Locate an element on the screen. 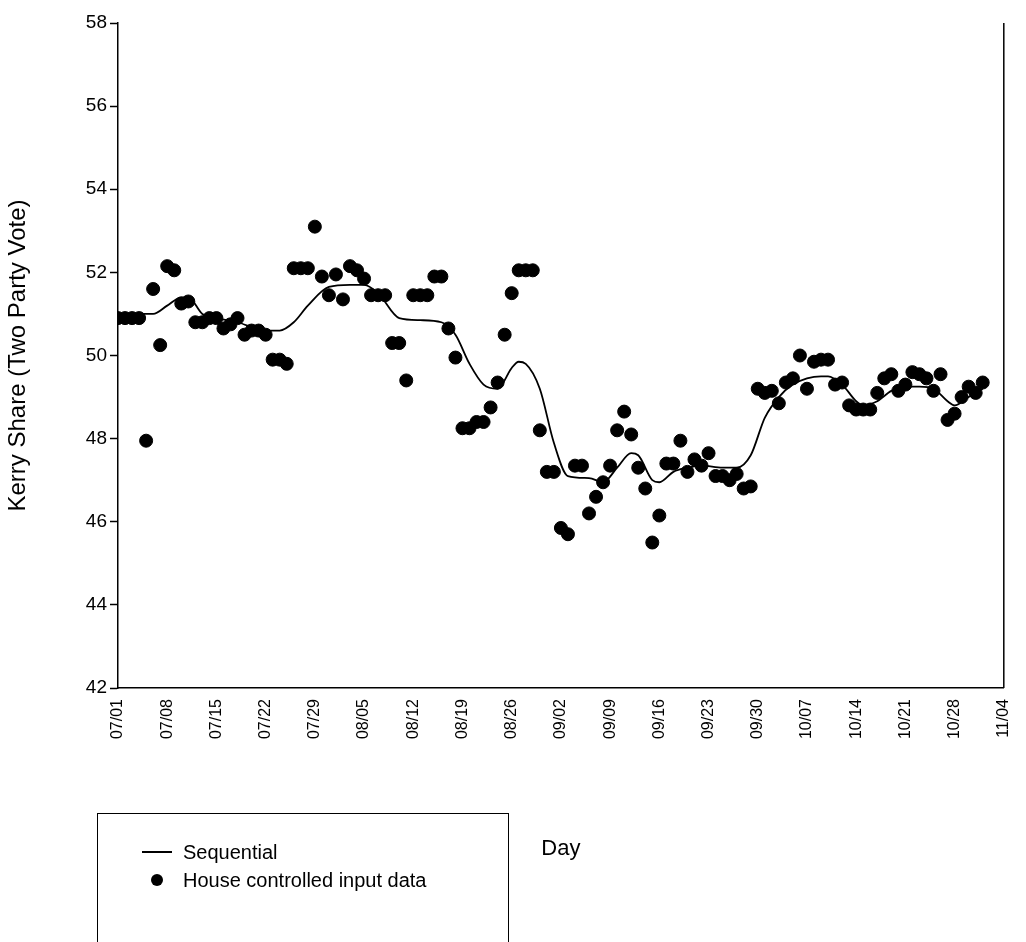  y-tick-label: 56 is located at coordinates (96, 105).